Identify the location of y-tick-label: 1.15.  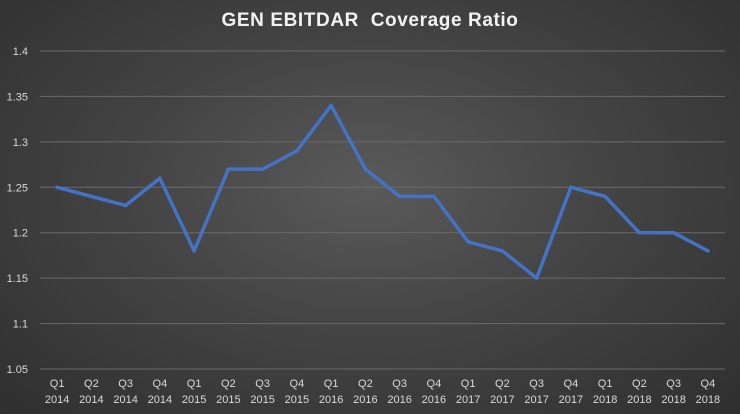
(17, 279).